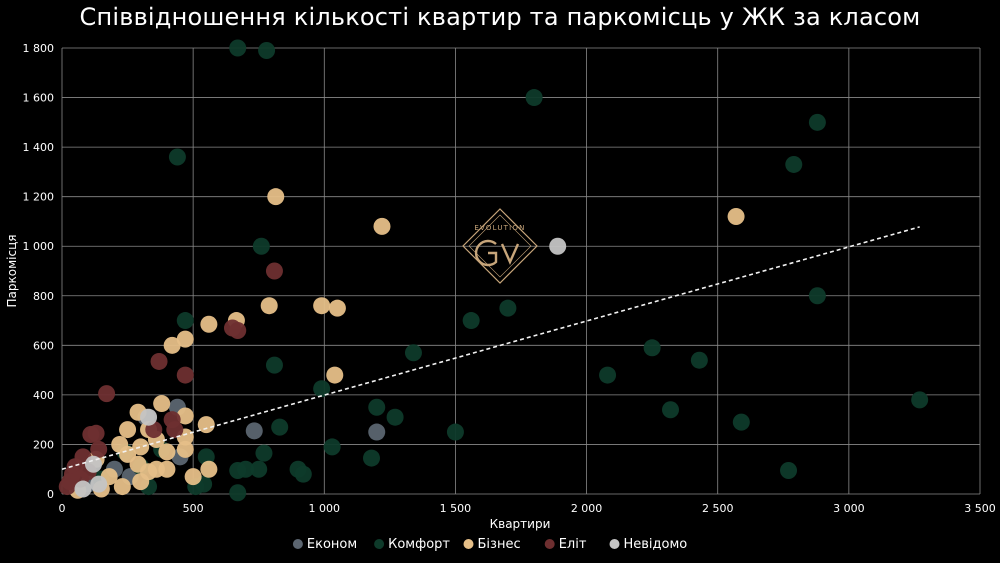 The image size is (1000, 563). I want to click on y-tick-label: 600, so click(43, 345).